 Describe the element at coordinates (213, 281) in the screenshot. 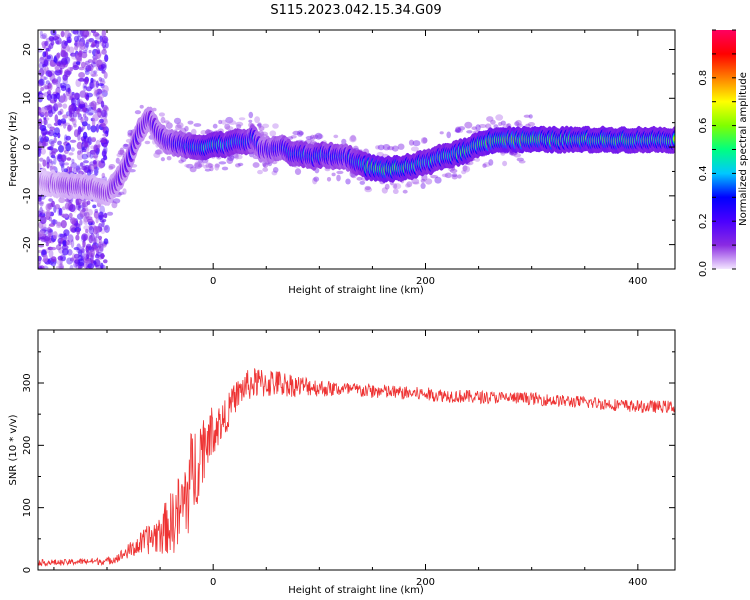

I see `spectrogram-x-tick-label: 0` at that location.